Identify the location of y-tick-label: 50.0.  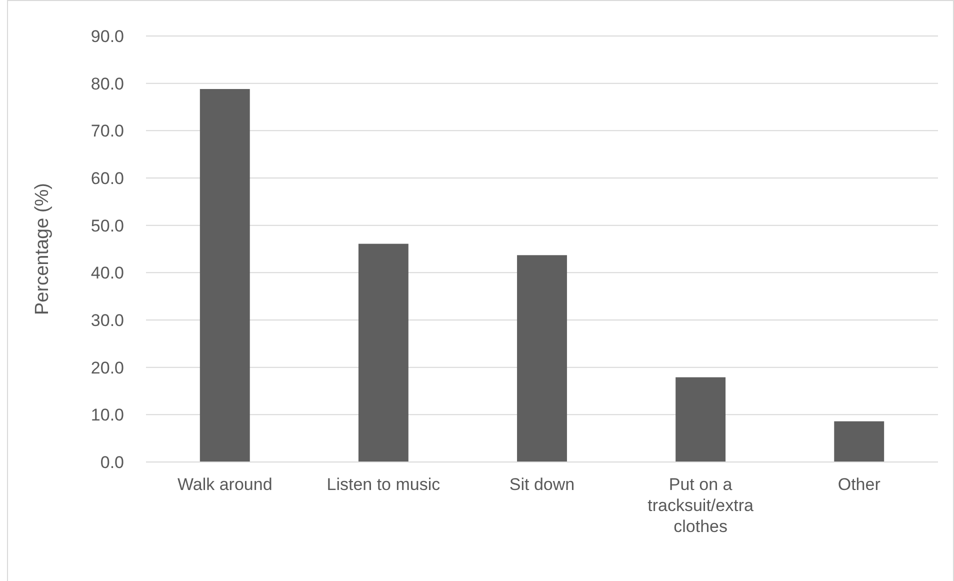
(107, 226).